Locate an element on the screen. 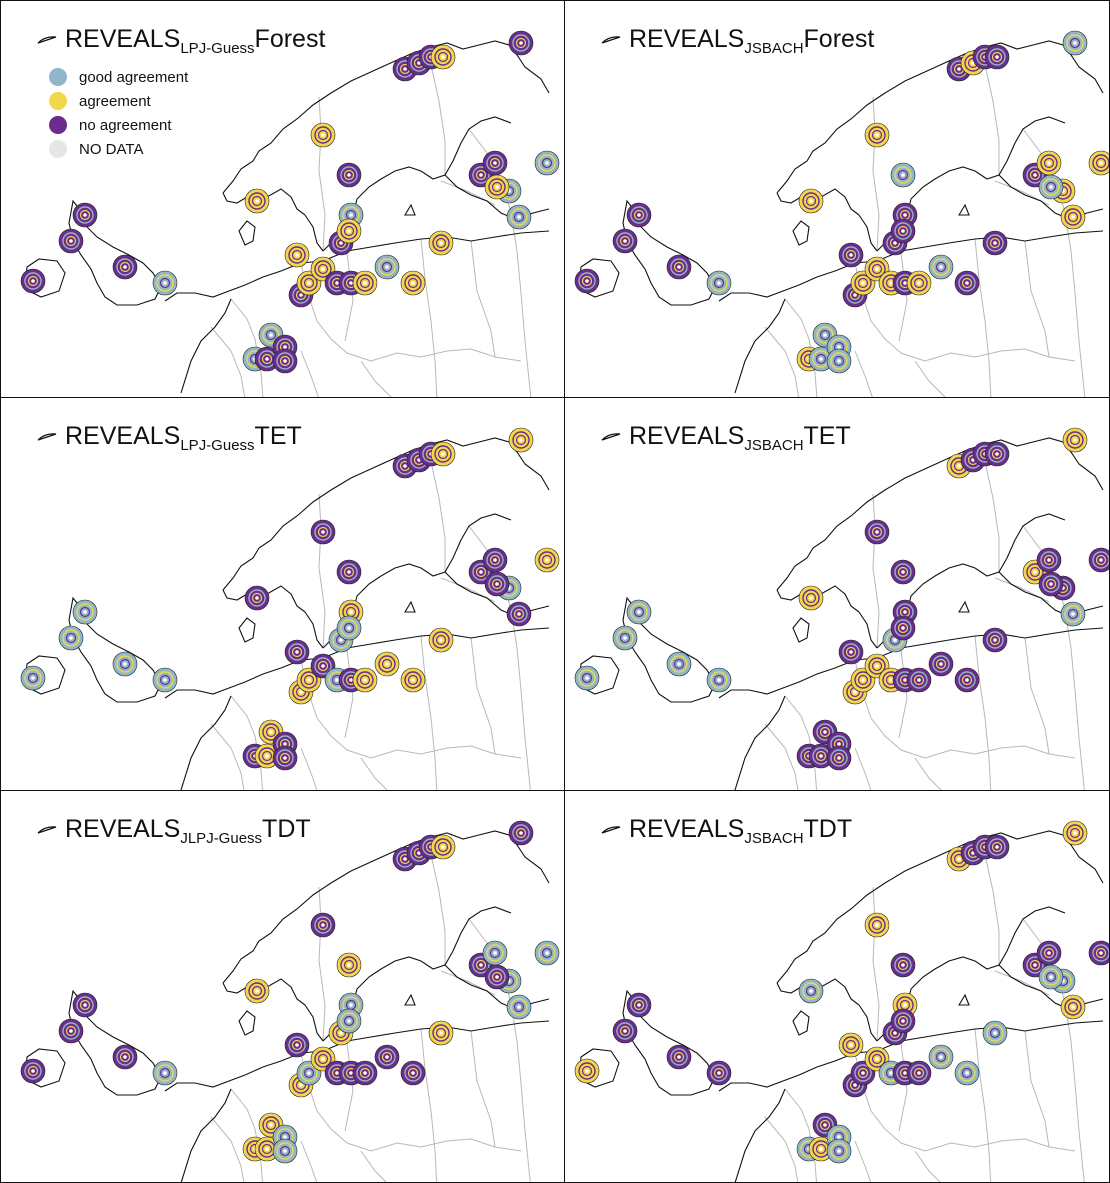  europe-map is located at coordinates (841, 608).